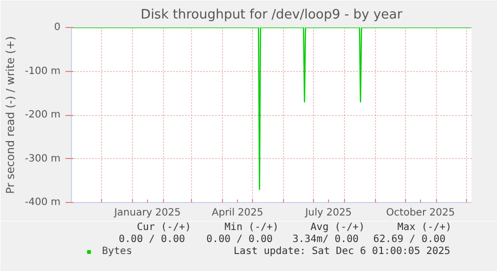 The width and height of the screenshot is (497, 275). Describe the element at coordinates (42, 115) in the screenshot. I see `y-tick-label: -200 m` at that location.